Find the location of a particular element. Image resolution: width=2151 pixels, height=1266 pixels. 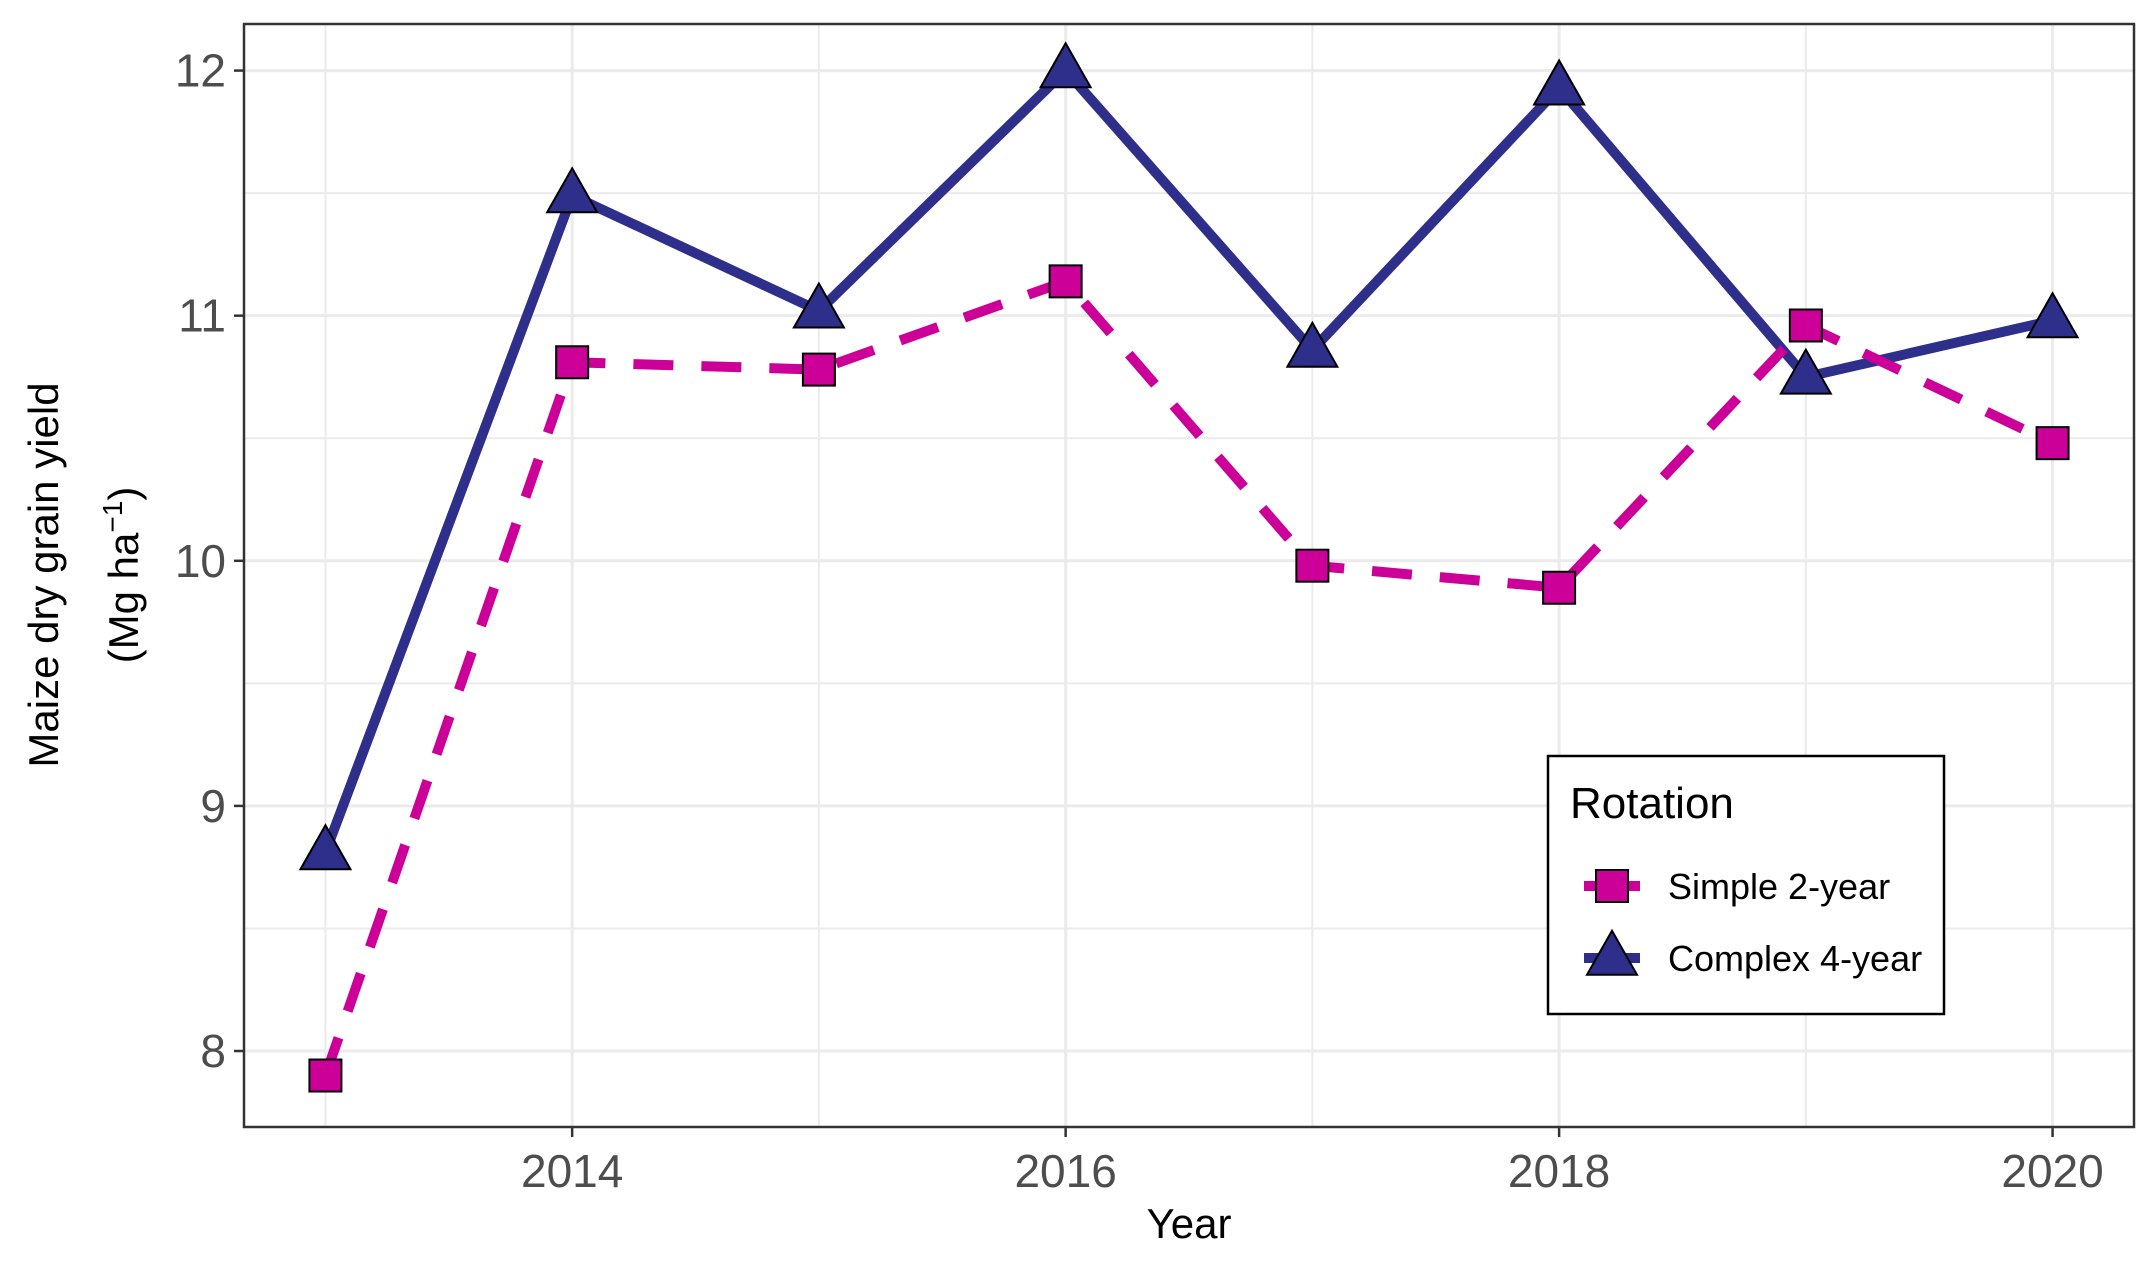

legend-label: Simple 2-year is located at coordinates (1779, 886).